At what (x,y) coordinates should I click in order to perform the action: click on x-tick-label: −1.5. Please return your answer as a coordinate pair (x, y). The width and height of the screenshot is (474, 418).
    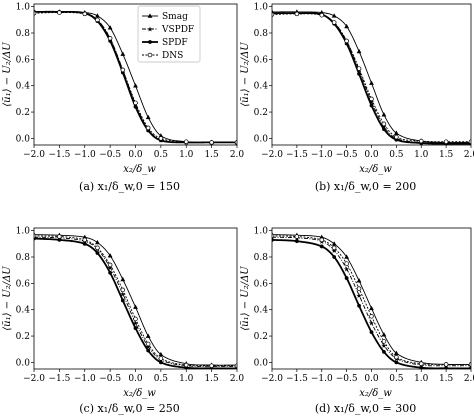
    Looking at the image, I should click on (59, 155).